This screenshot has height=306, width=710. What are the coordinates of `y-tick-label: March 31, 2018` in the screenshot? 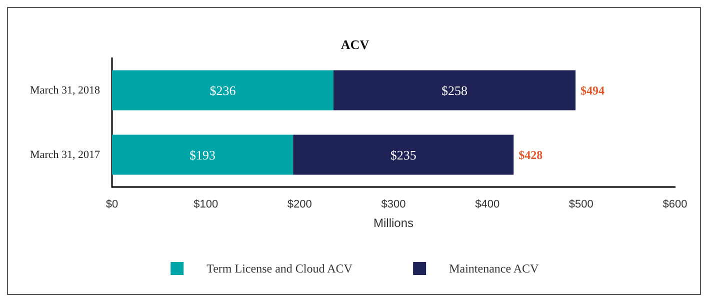 It's located at (65, 90).